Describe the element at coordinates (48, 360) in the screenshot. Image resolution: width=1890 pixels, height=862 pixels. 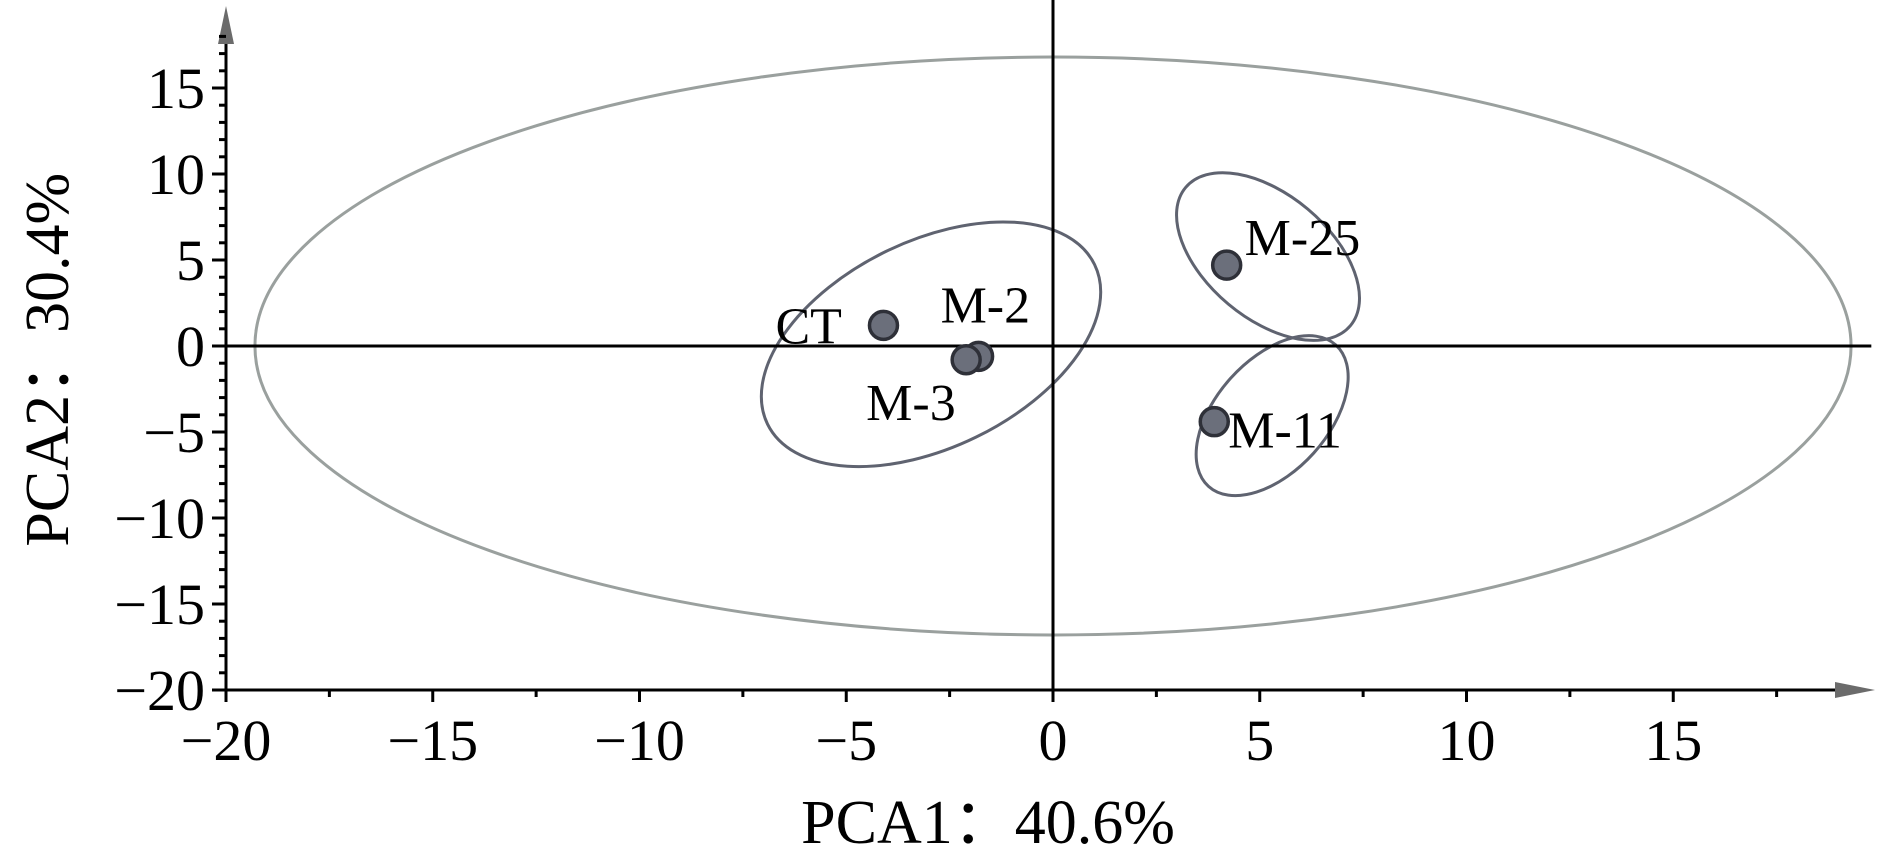
I see `y-axis-title: PCA2：30.4%` at that location.